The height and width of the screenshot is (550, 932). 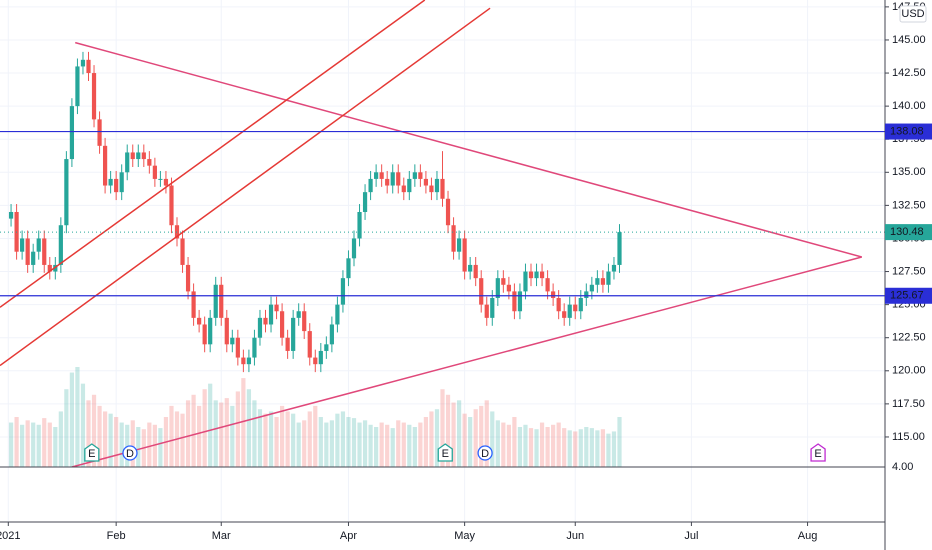 I want to click on x-tick-label: Jul, so click(x=691, y=536).